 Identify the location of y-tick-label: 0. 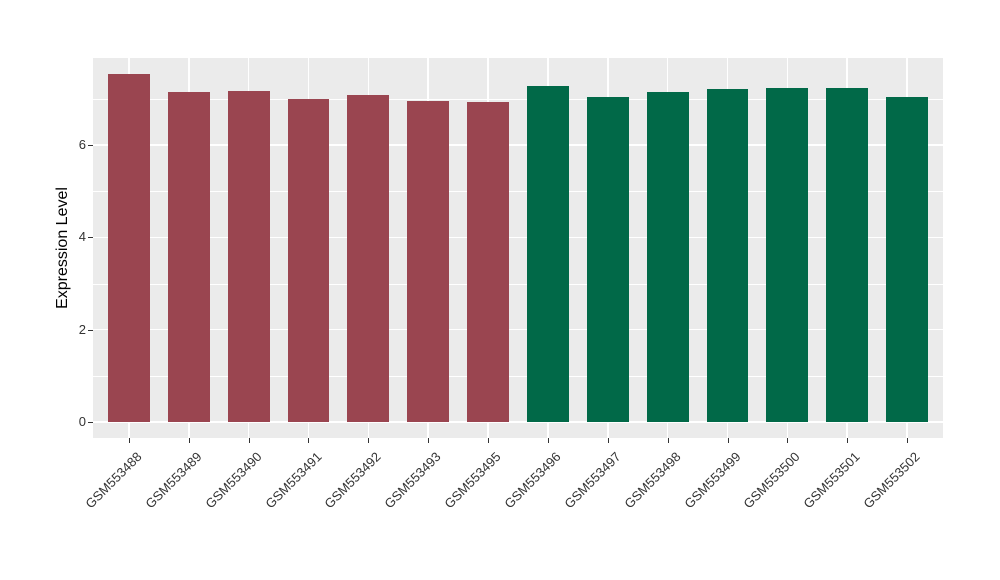
(82, 421).